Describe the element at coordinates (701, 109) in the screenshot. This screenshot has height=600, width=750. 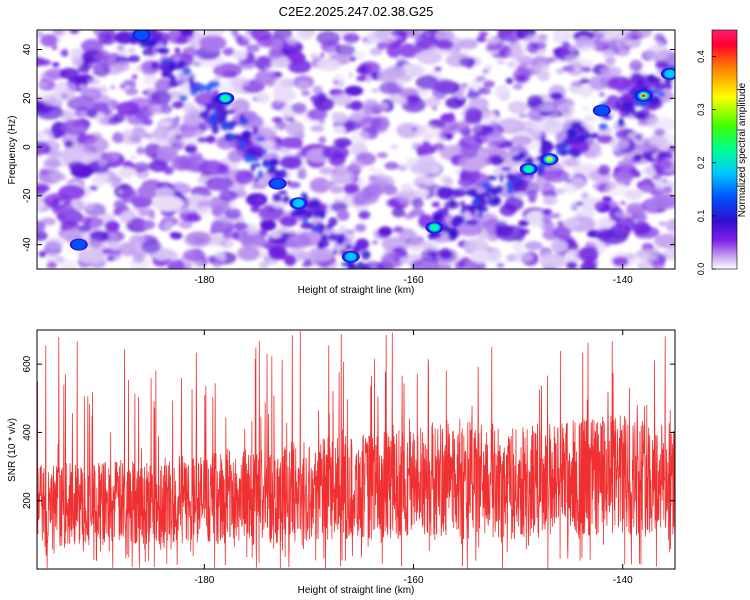
I see `colorbar-tick-label: 0.3` at that location.